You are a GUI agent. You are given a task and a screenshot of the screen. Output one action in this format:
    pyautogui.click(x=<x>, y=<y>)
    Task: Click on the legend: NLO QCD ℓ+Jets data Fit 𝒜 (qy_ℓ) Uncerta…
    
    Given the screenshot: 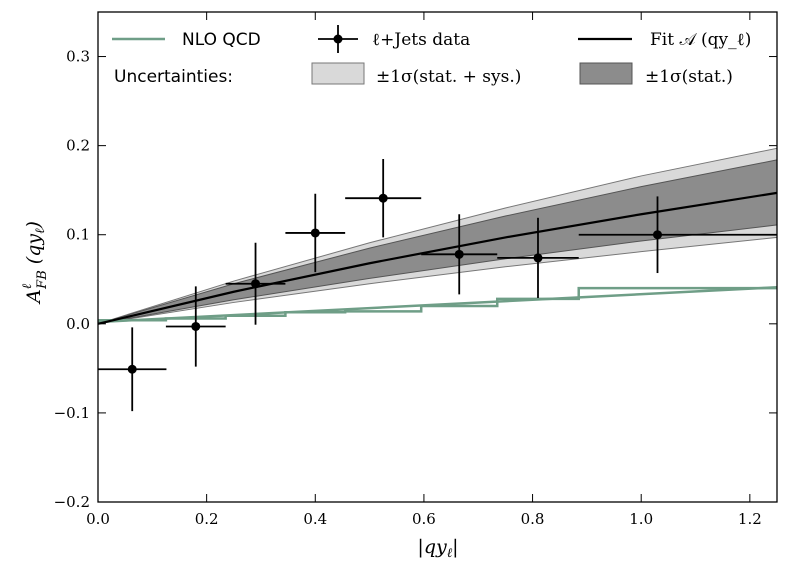 What is the action you would take?
    pyautogui.click(x=431, y=56)
    